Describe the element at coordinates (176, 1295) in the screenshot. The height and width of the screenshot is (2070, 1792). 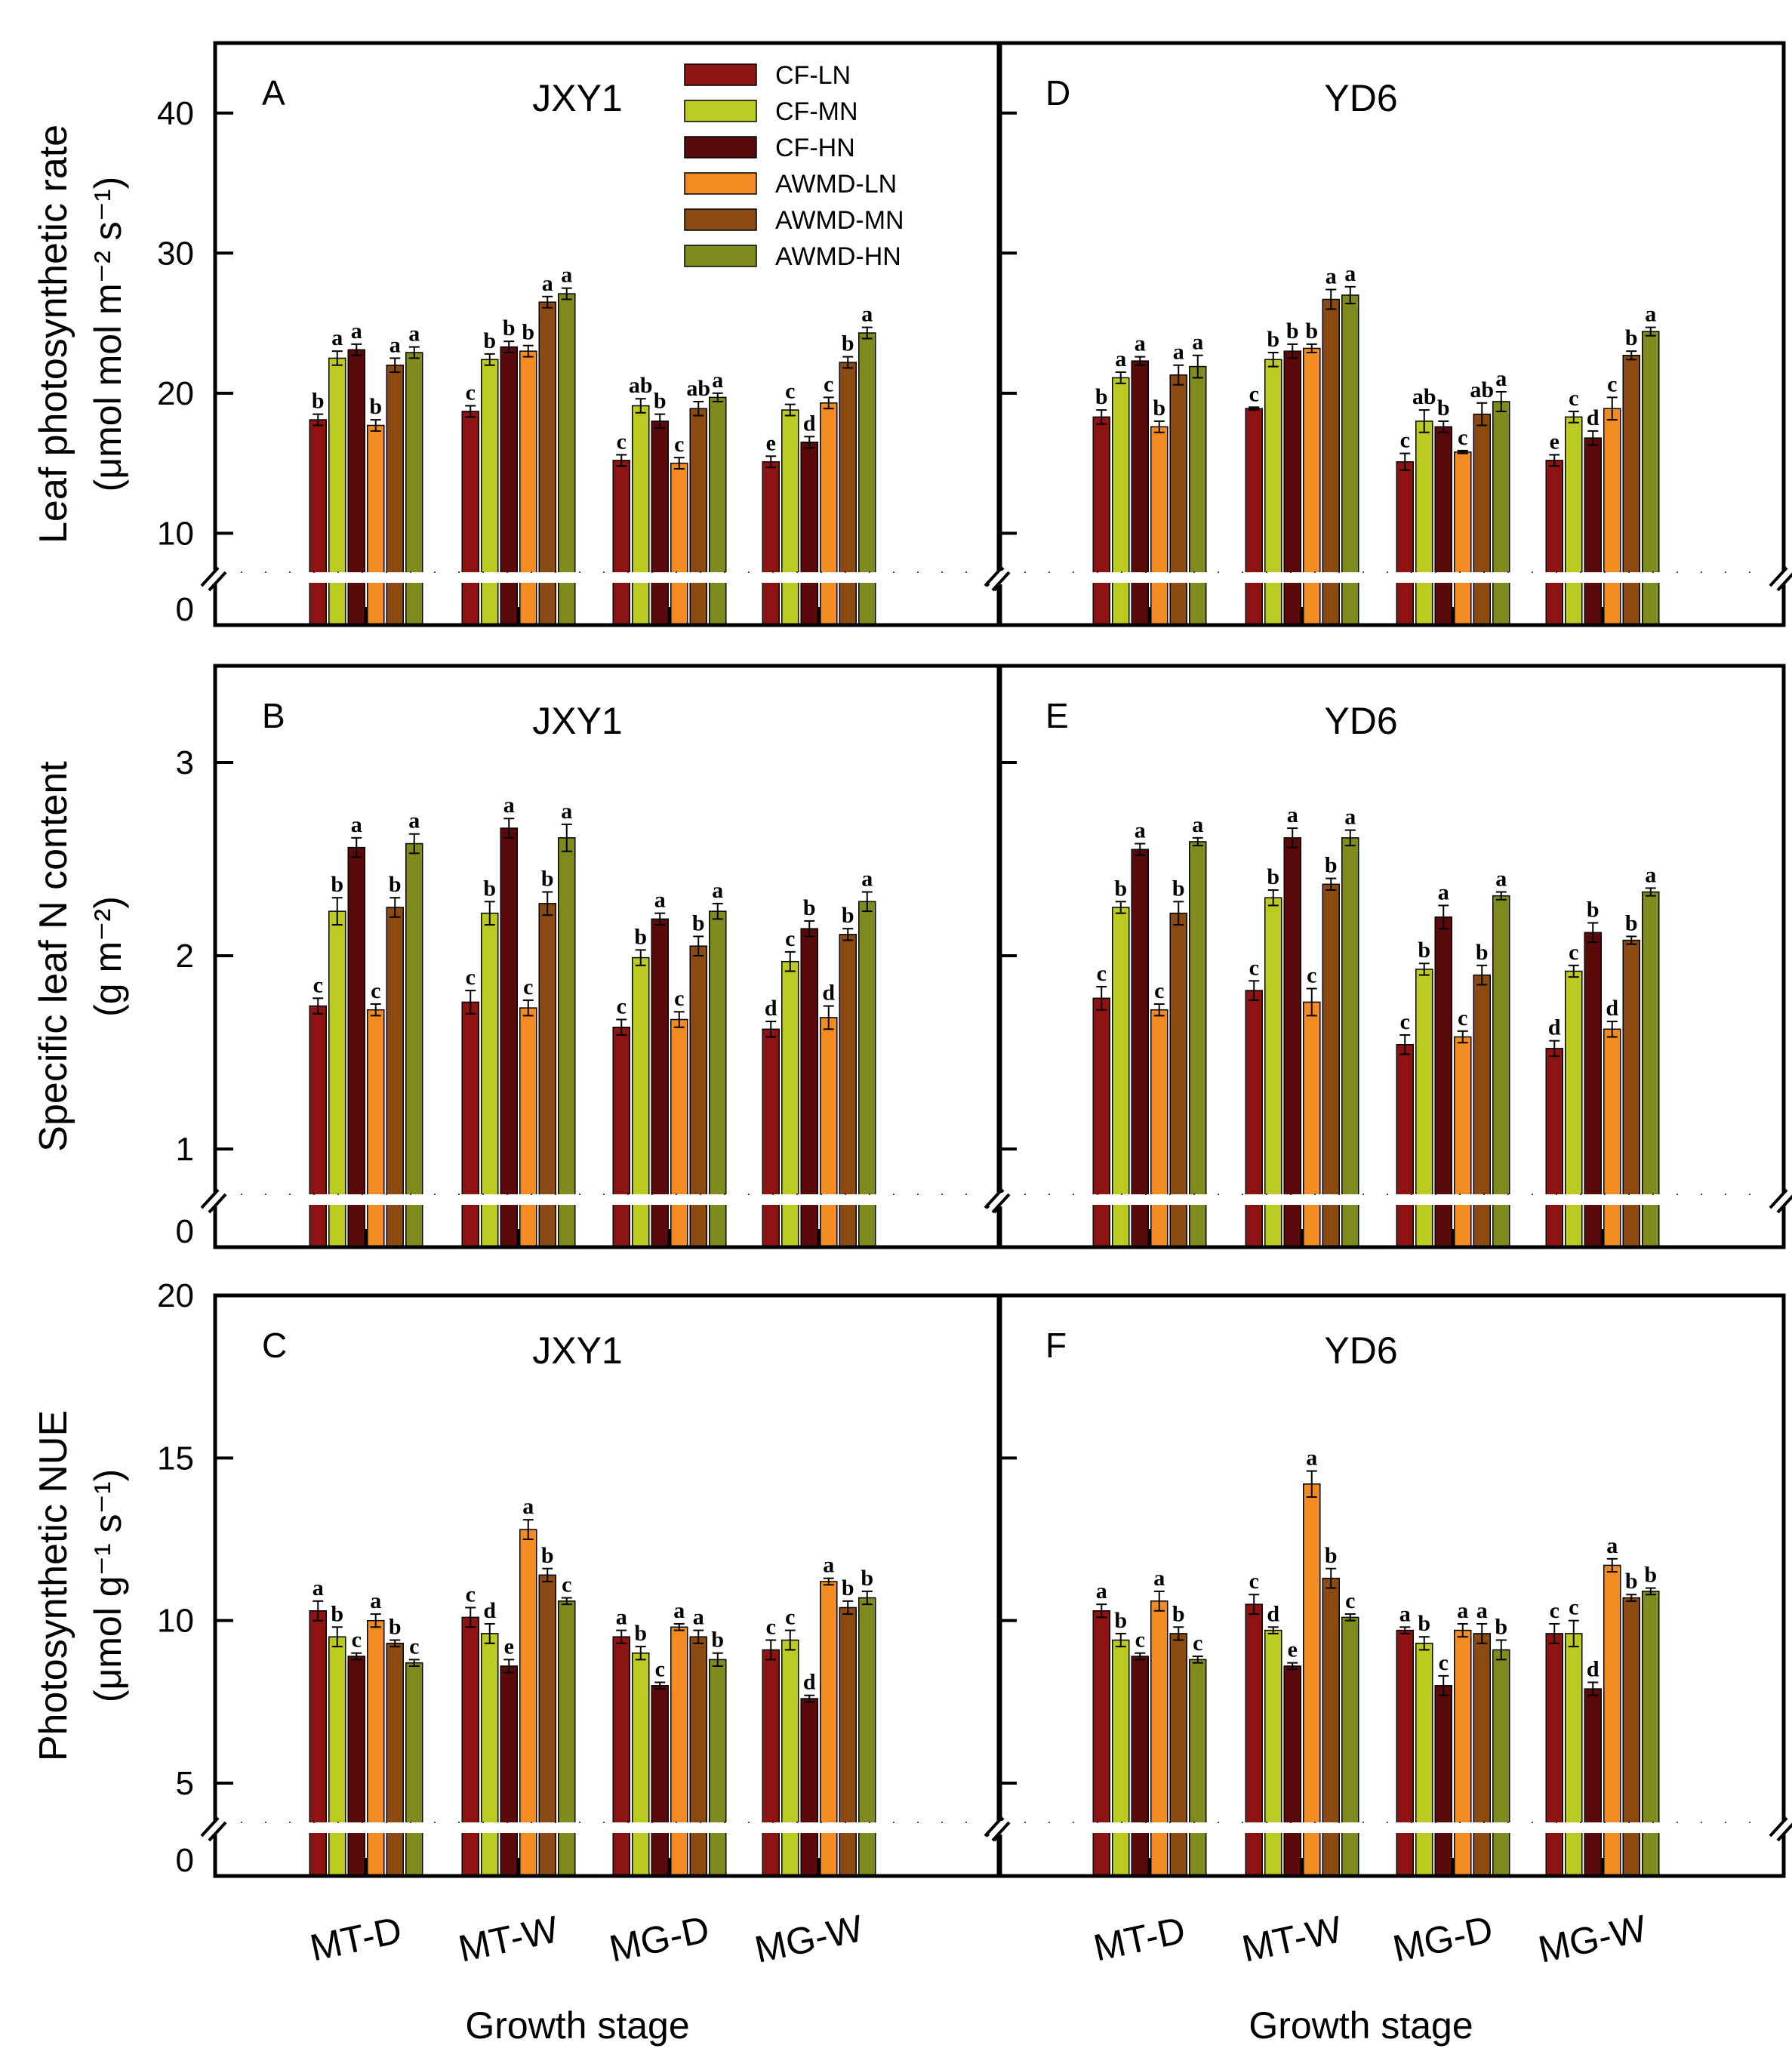
I see `y-tick-label: 20` at that location.